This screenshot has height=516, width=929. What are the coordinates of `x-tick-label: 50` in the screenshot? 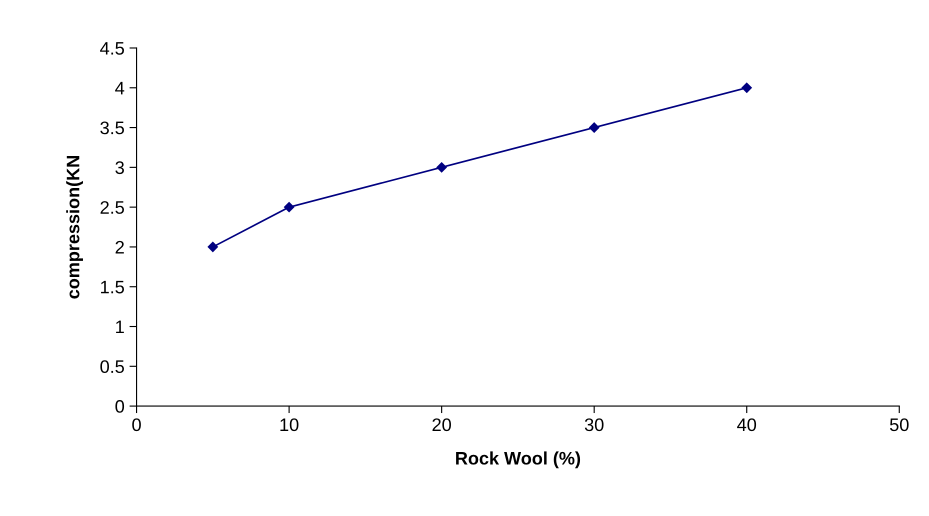 It's located at (899, 425).